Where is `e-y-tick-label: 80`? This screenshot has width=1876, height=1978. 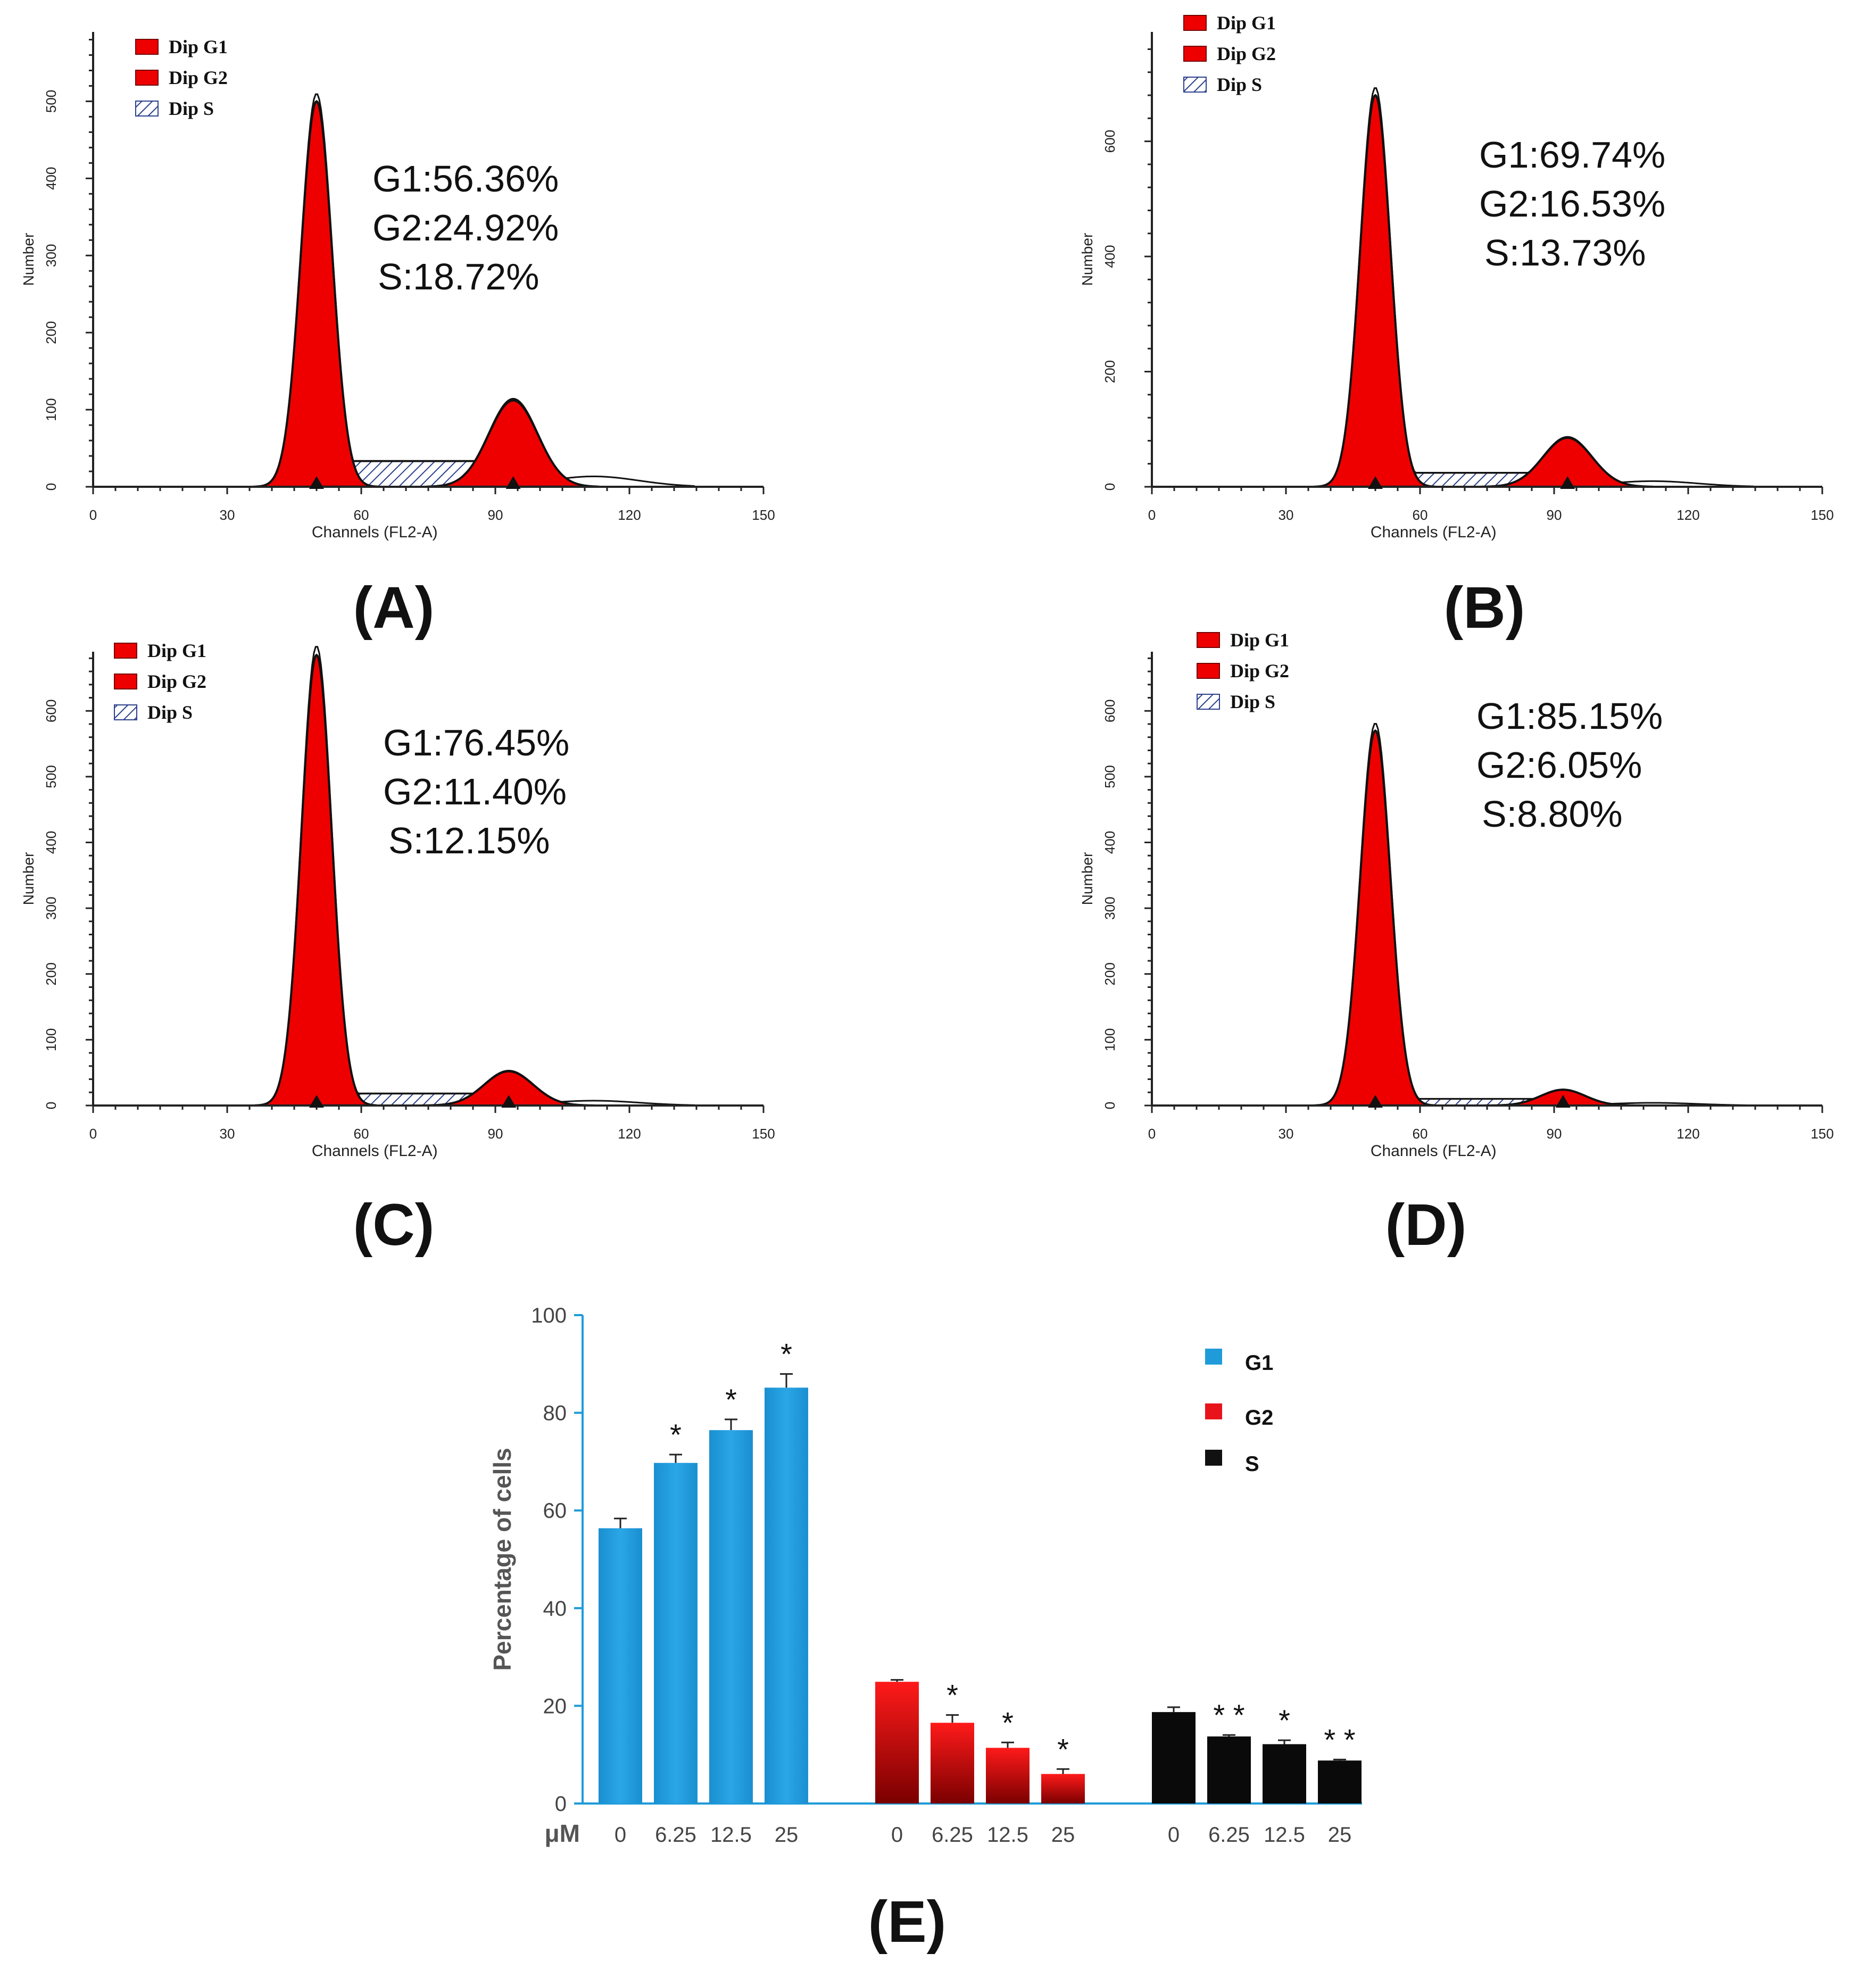 e-y-tick-label: 80 is located at coordinates (555, 1414).